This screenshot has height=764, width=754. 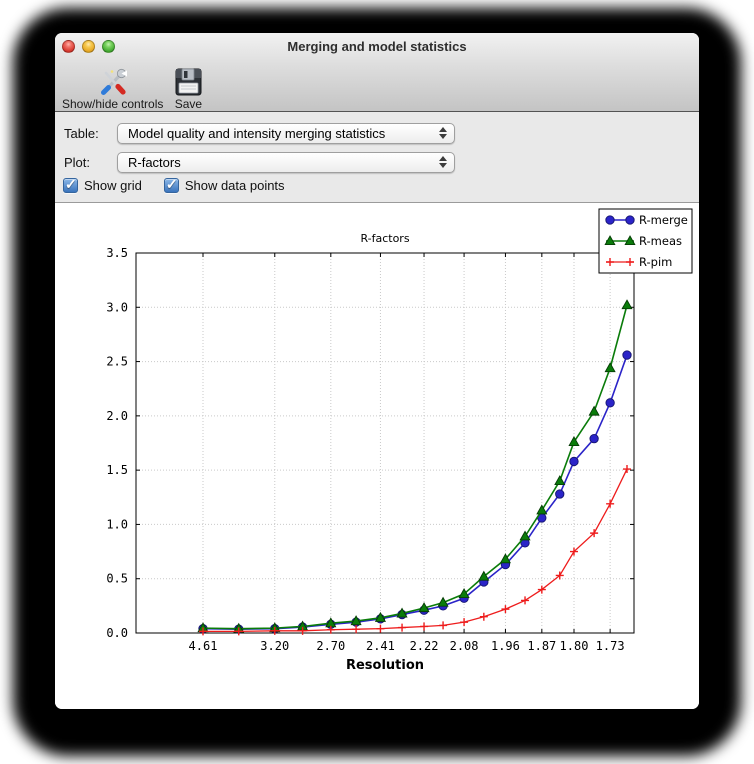 I want to click on svg-text: 2.0, so click(x=117, y=416).